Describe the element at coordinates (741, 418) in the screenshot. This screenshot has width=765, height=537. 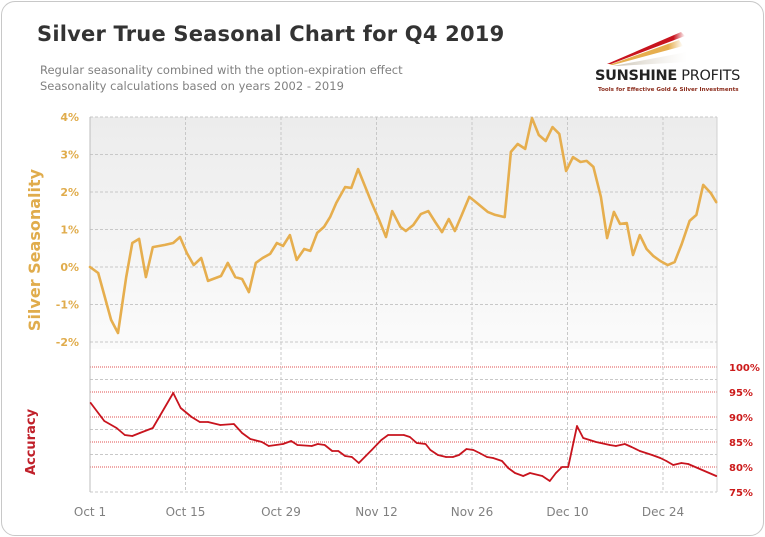
I see `accuracy-y-tick-label: 90%` at that location.